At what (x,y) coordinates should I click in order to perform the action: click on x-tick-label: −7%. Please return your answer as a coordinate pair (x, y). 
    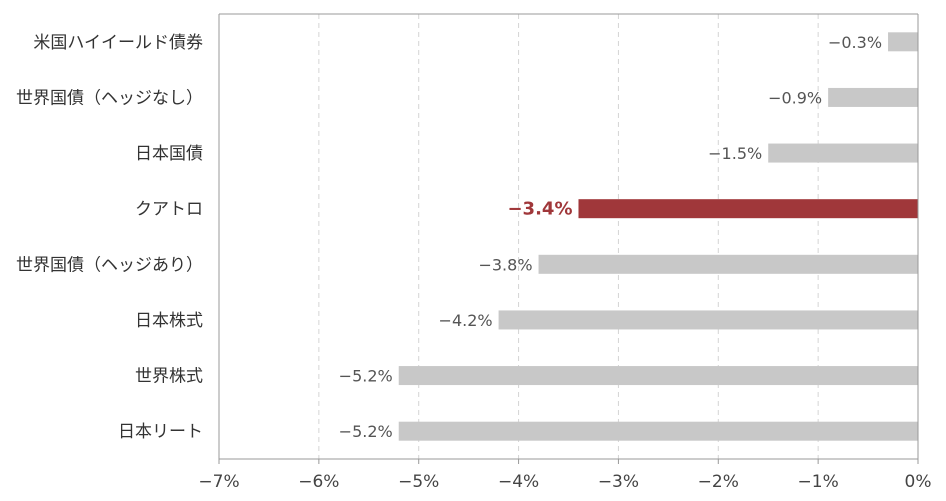
    Looking at the image, I should click on (218, 482).